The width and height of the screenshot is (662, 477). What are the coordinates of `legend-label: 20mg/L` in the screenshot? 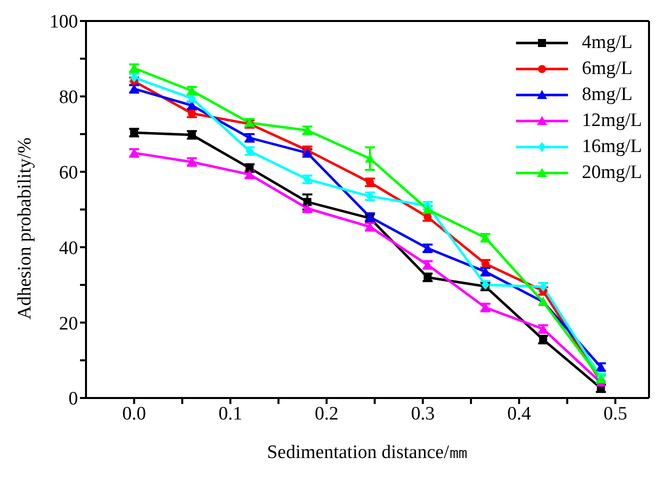 It's located at (612, 173).